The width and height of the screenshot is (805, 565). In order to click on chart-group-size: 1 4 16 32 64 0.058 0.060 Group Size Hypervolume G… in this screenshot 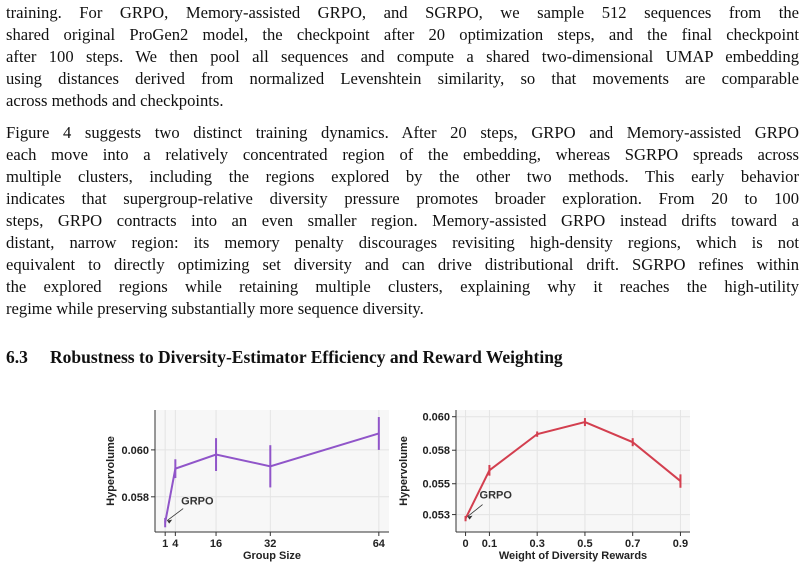, I will do `click(247, 486)`.